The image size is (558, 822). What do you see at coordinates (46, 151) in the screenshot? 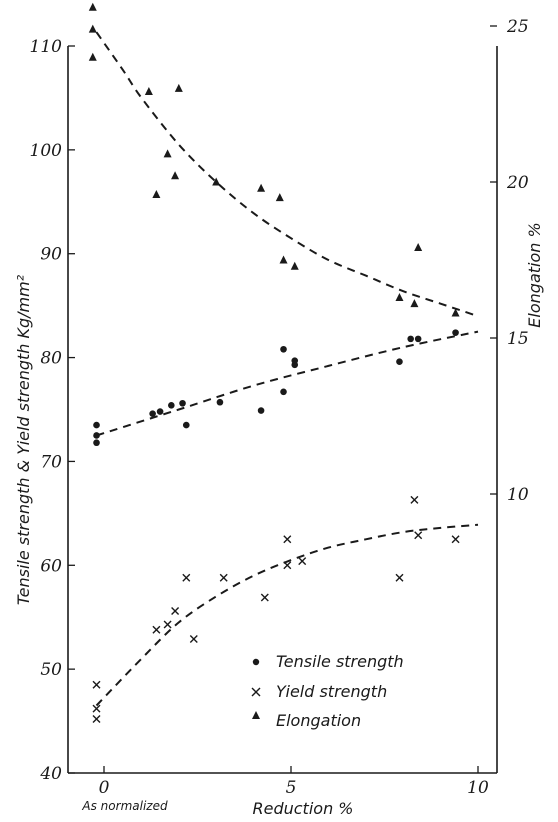
I see `left-y-tick-label: 100` at bounding box center [46, 151].